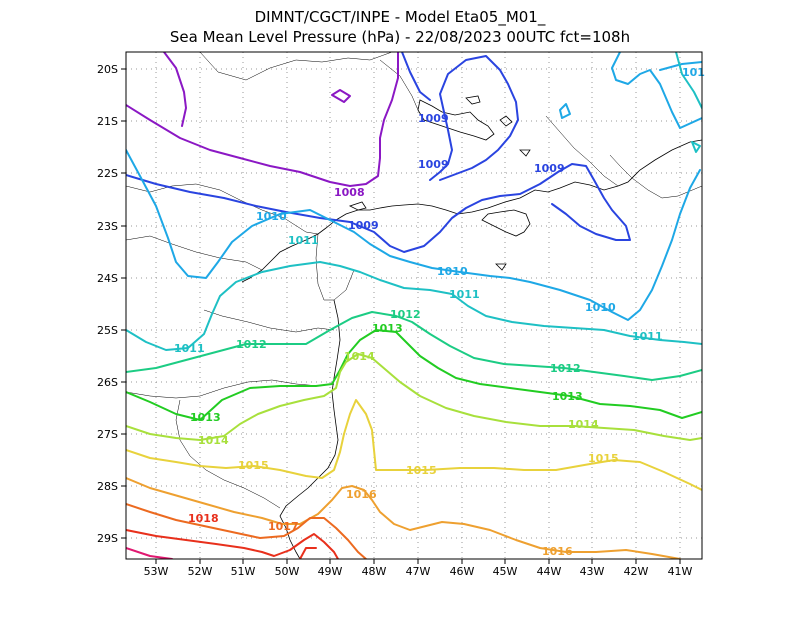 The image size is (800, 618). What do you see at coordinates (462, 571) in the screenshot?
I see `x-tick-label: 46W` at bounding box center [462, 571].